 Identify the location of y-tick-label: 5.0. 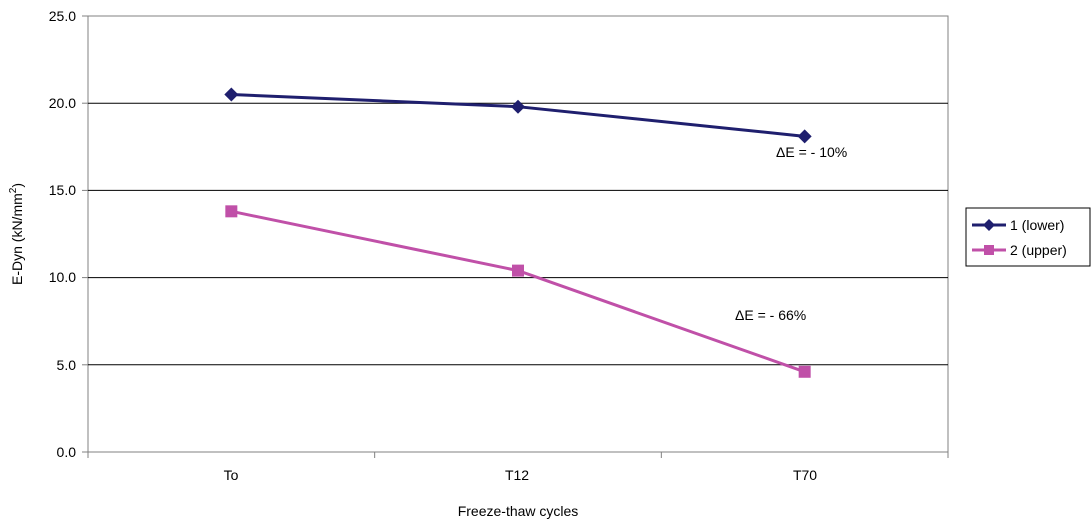
(67, 365).